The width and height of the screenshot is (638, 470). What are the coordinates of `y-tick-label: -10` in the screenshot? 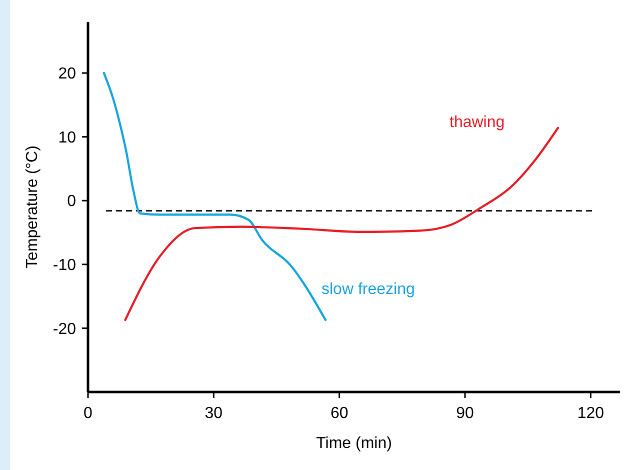 It's located at (64, 265).